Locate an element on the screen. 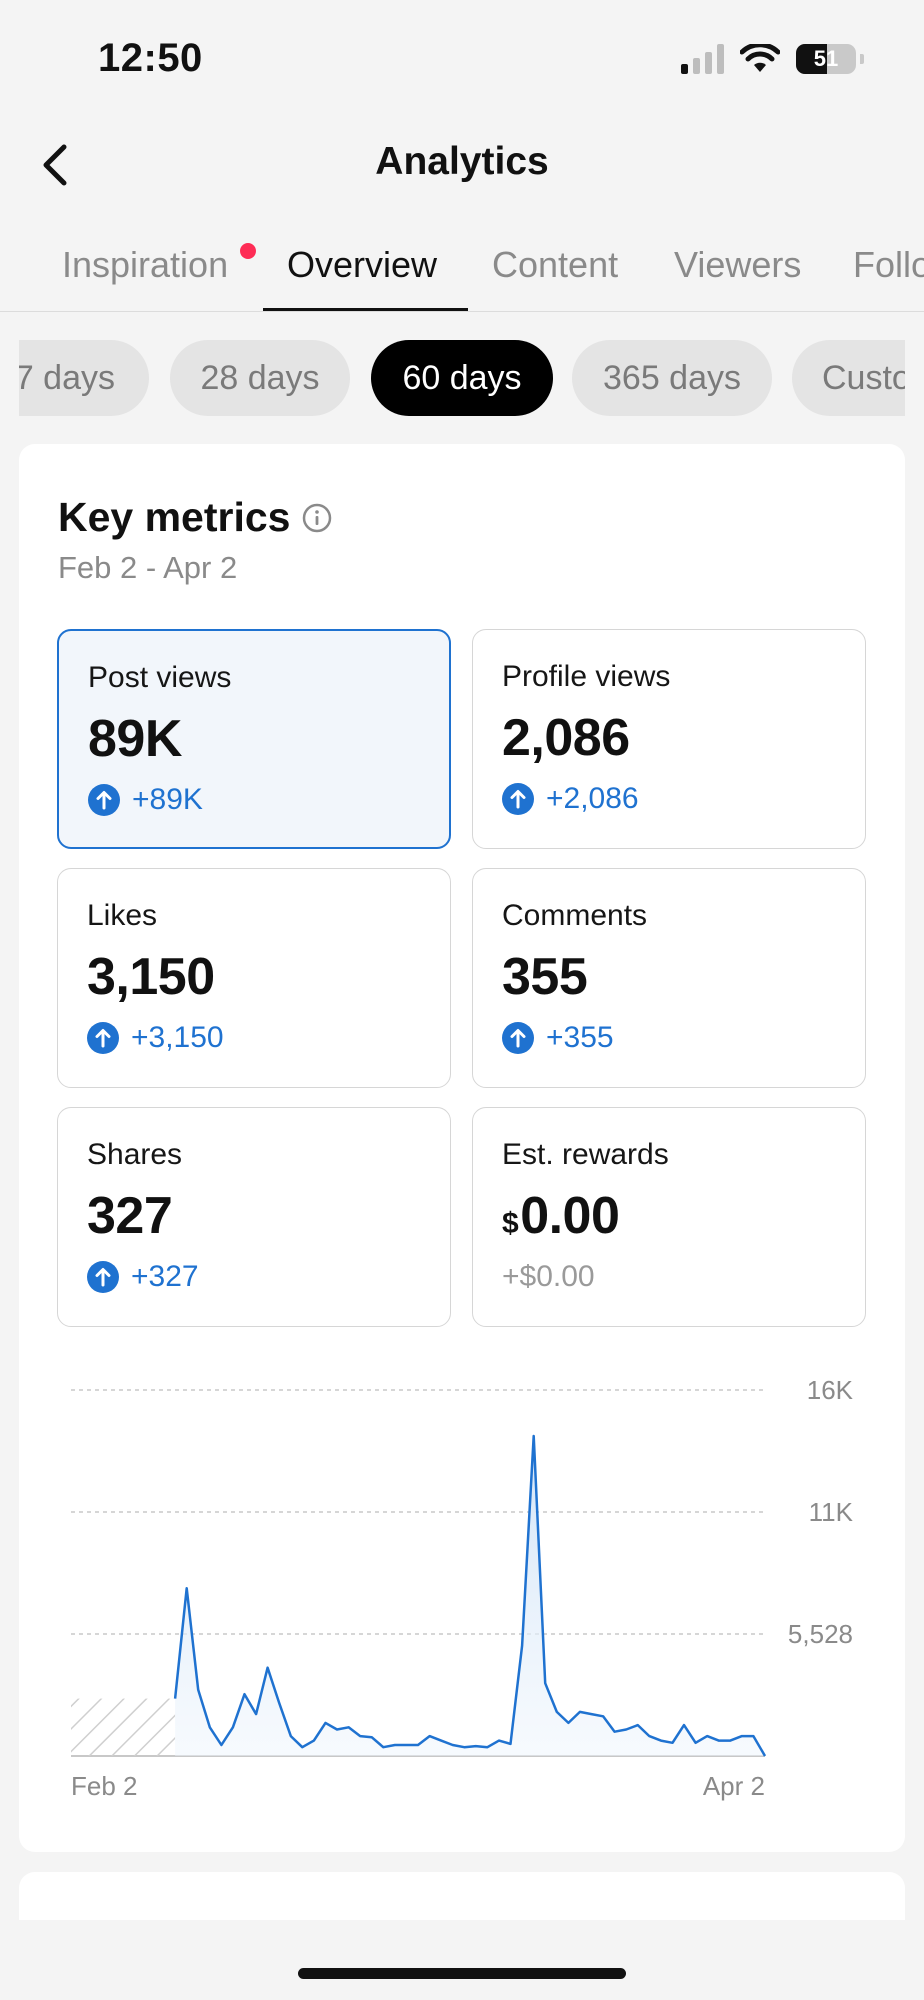 This screenshot has width=924, height=2000. range-chip-custom: Custo is located at coordinates (848, 378).